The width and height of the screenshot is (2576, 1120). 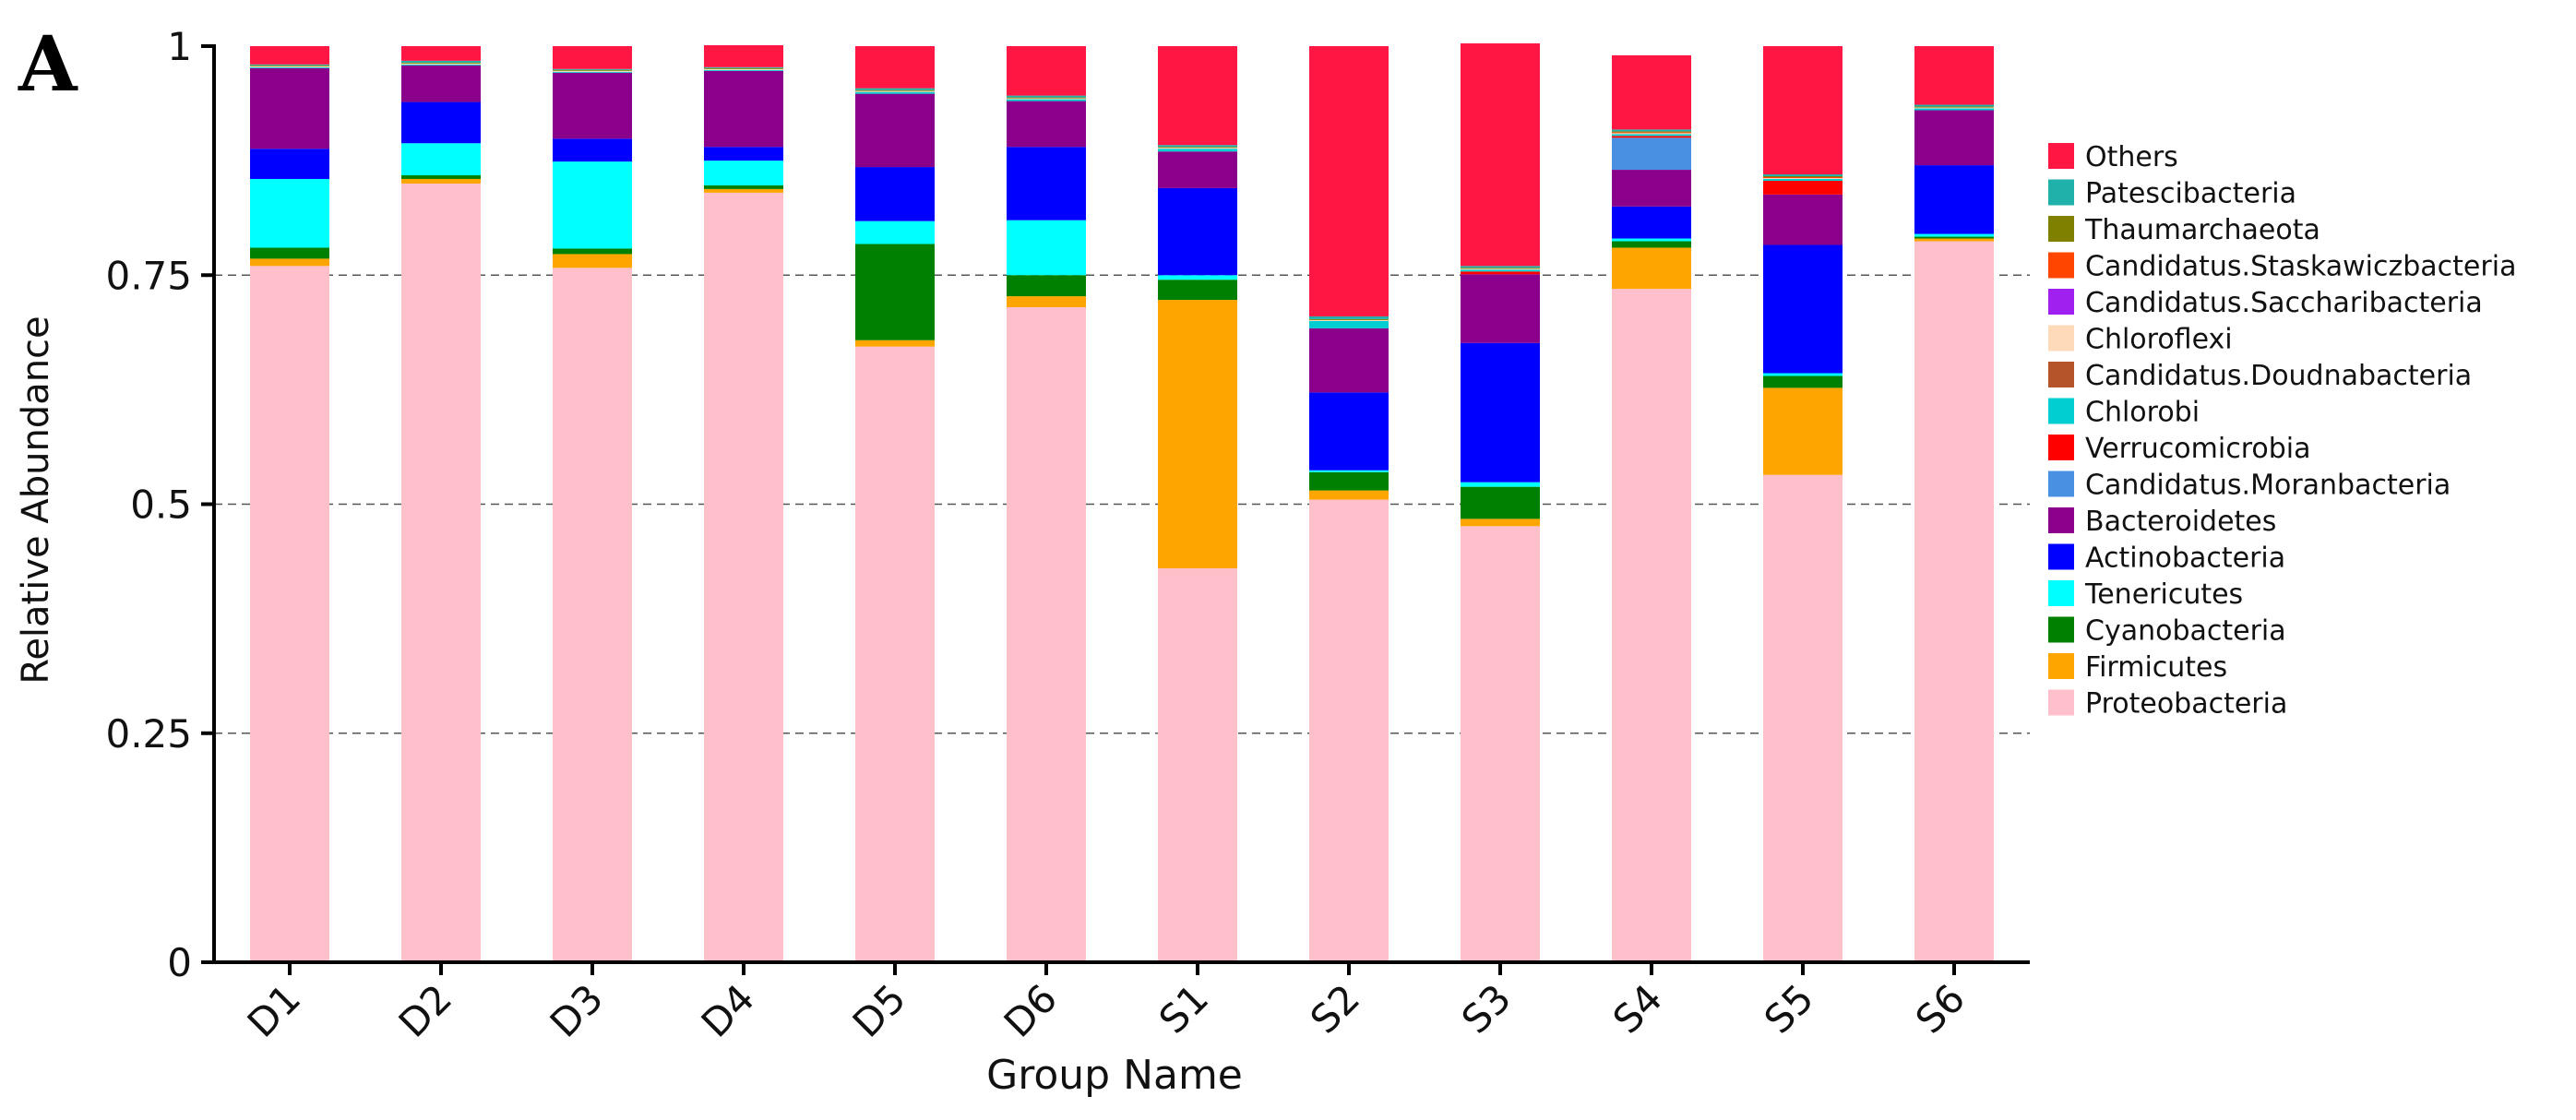 I want to click on segment-S6-Firmicutes, so click(x=1954, y=240).